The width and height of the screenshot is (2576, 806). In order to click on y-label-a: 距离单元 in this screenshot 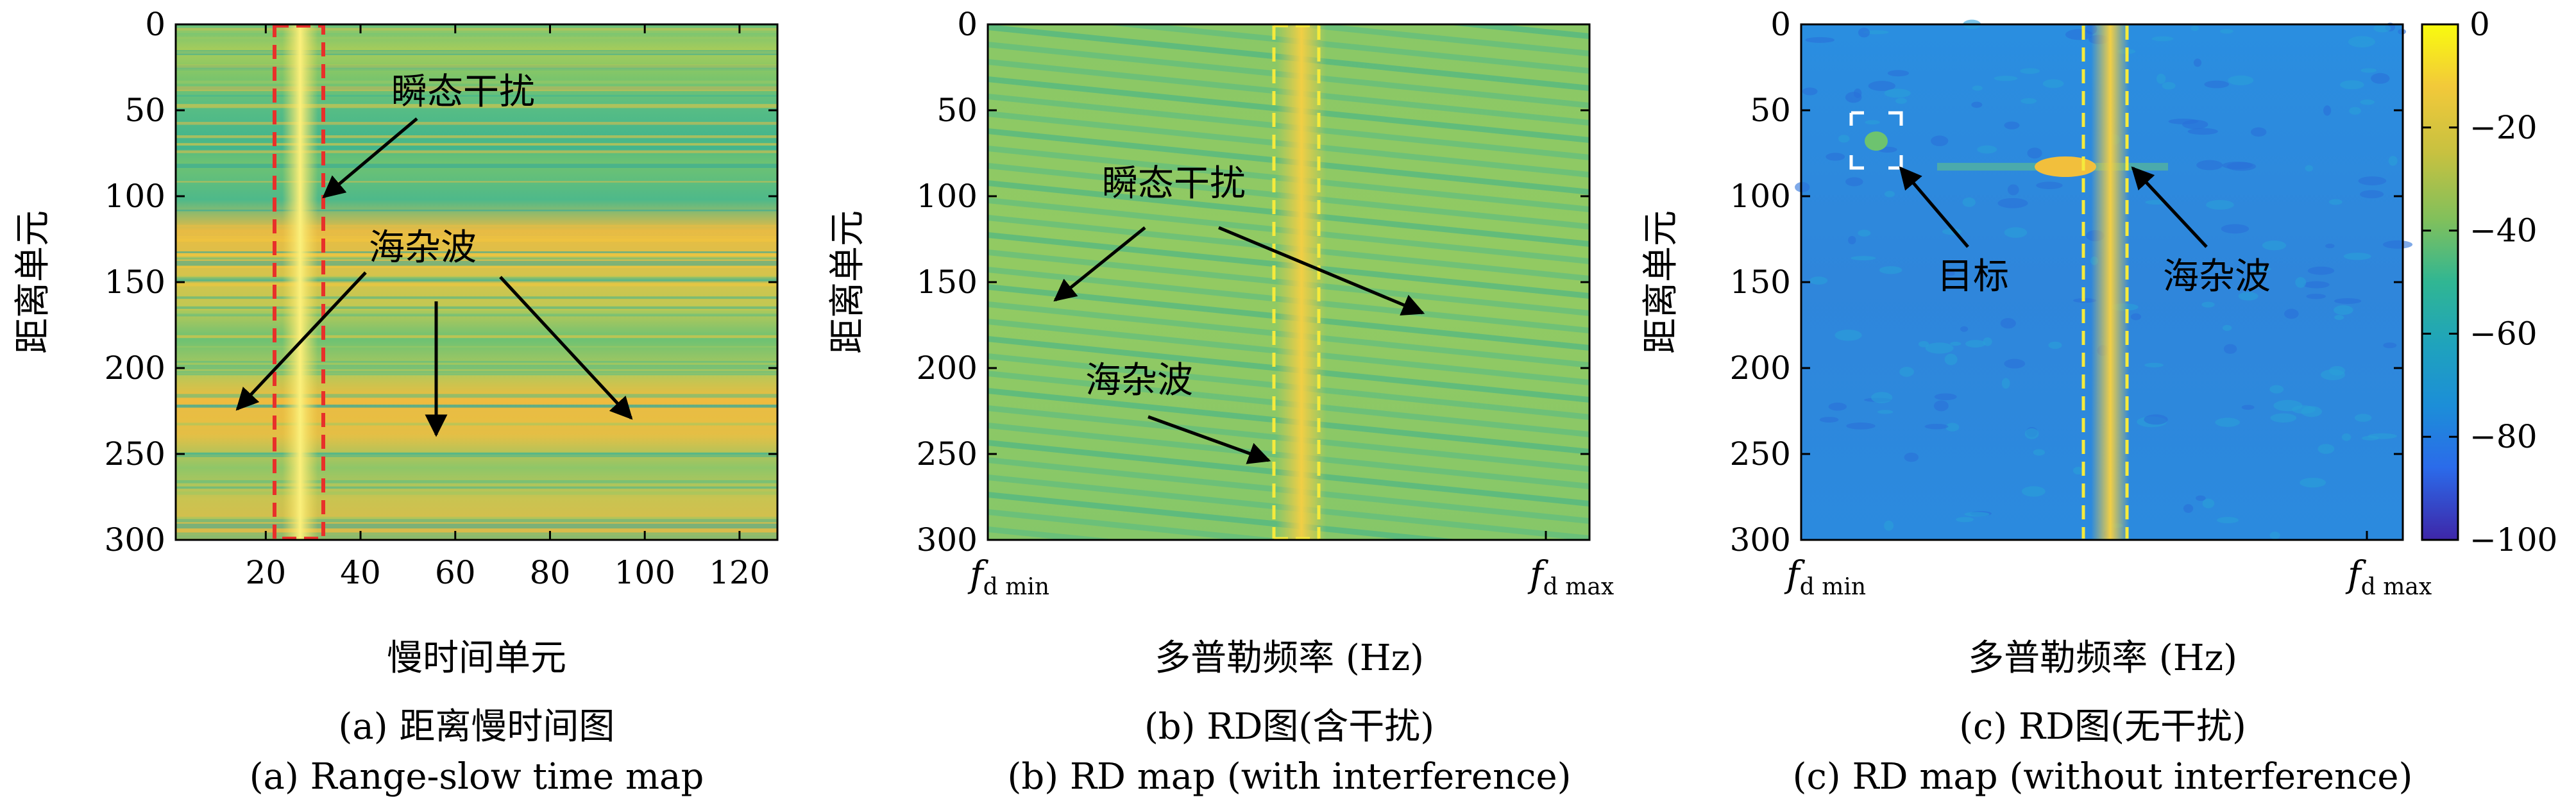, I will do `click(33, 282)`.